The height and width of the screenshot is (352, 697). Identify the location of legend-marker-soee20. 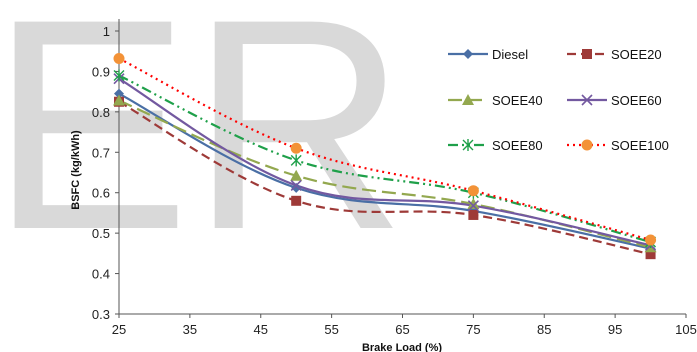
(587, 54).